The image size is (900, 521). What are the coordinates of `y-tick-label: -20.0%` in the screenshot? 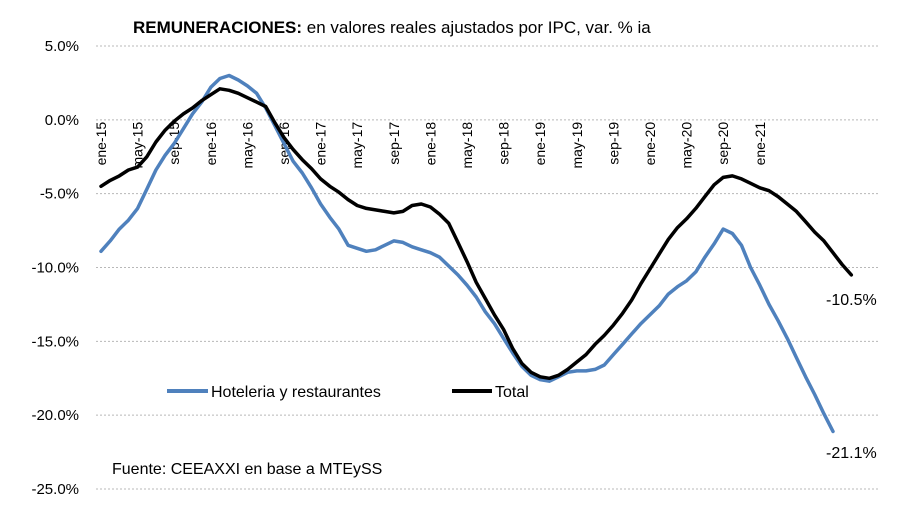 It's located at (55, 415).